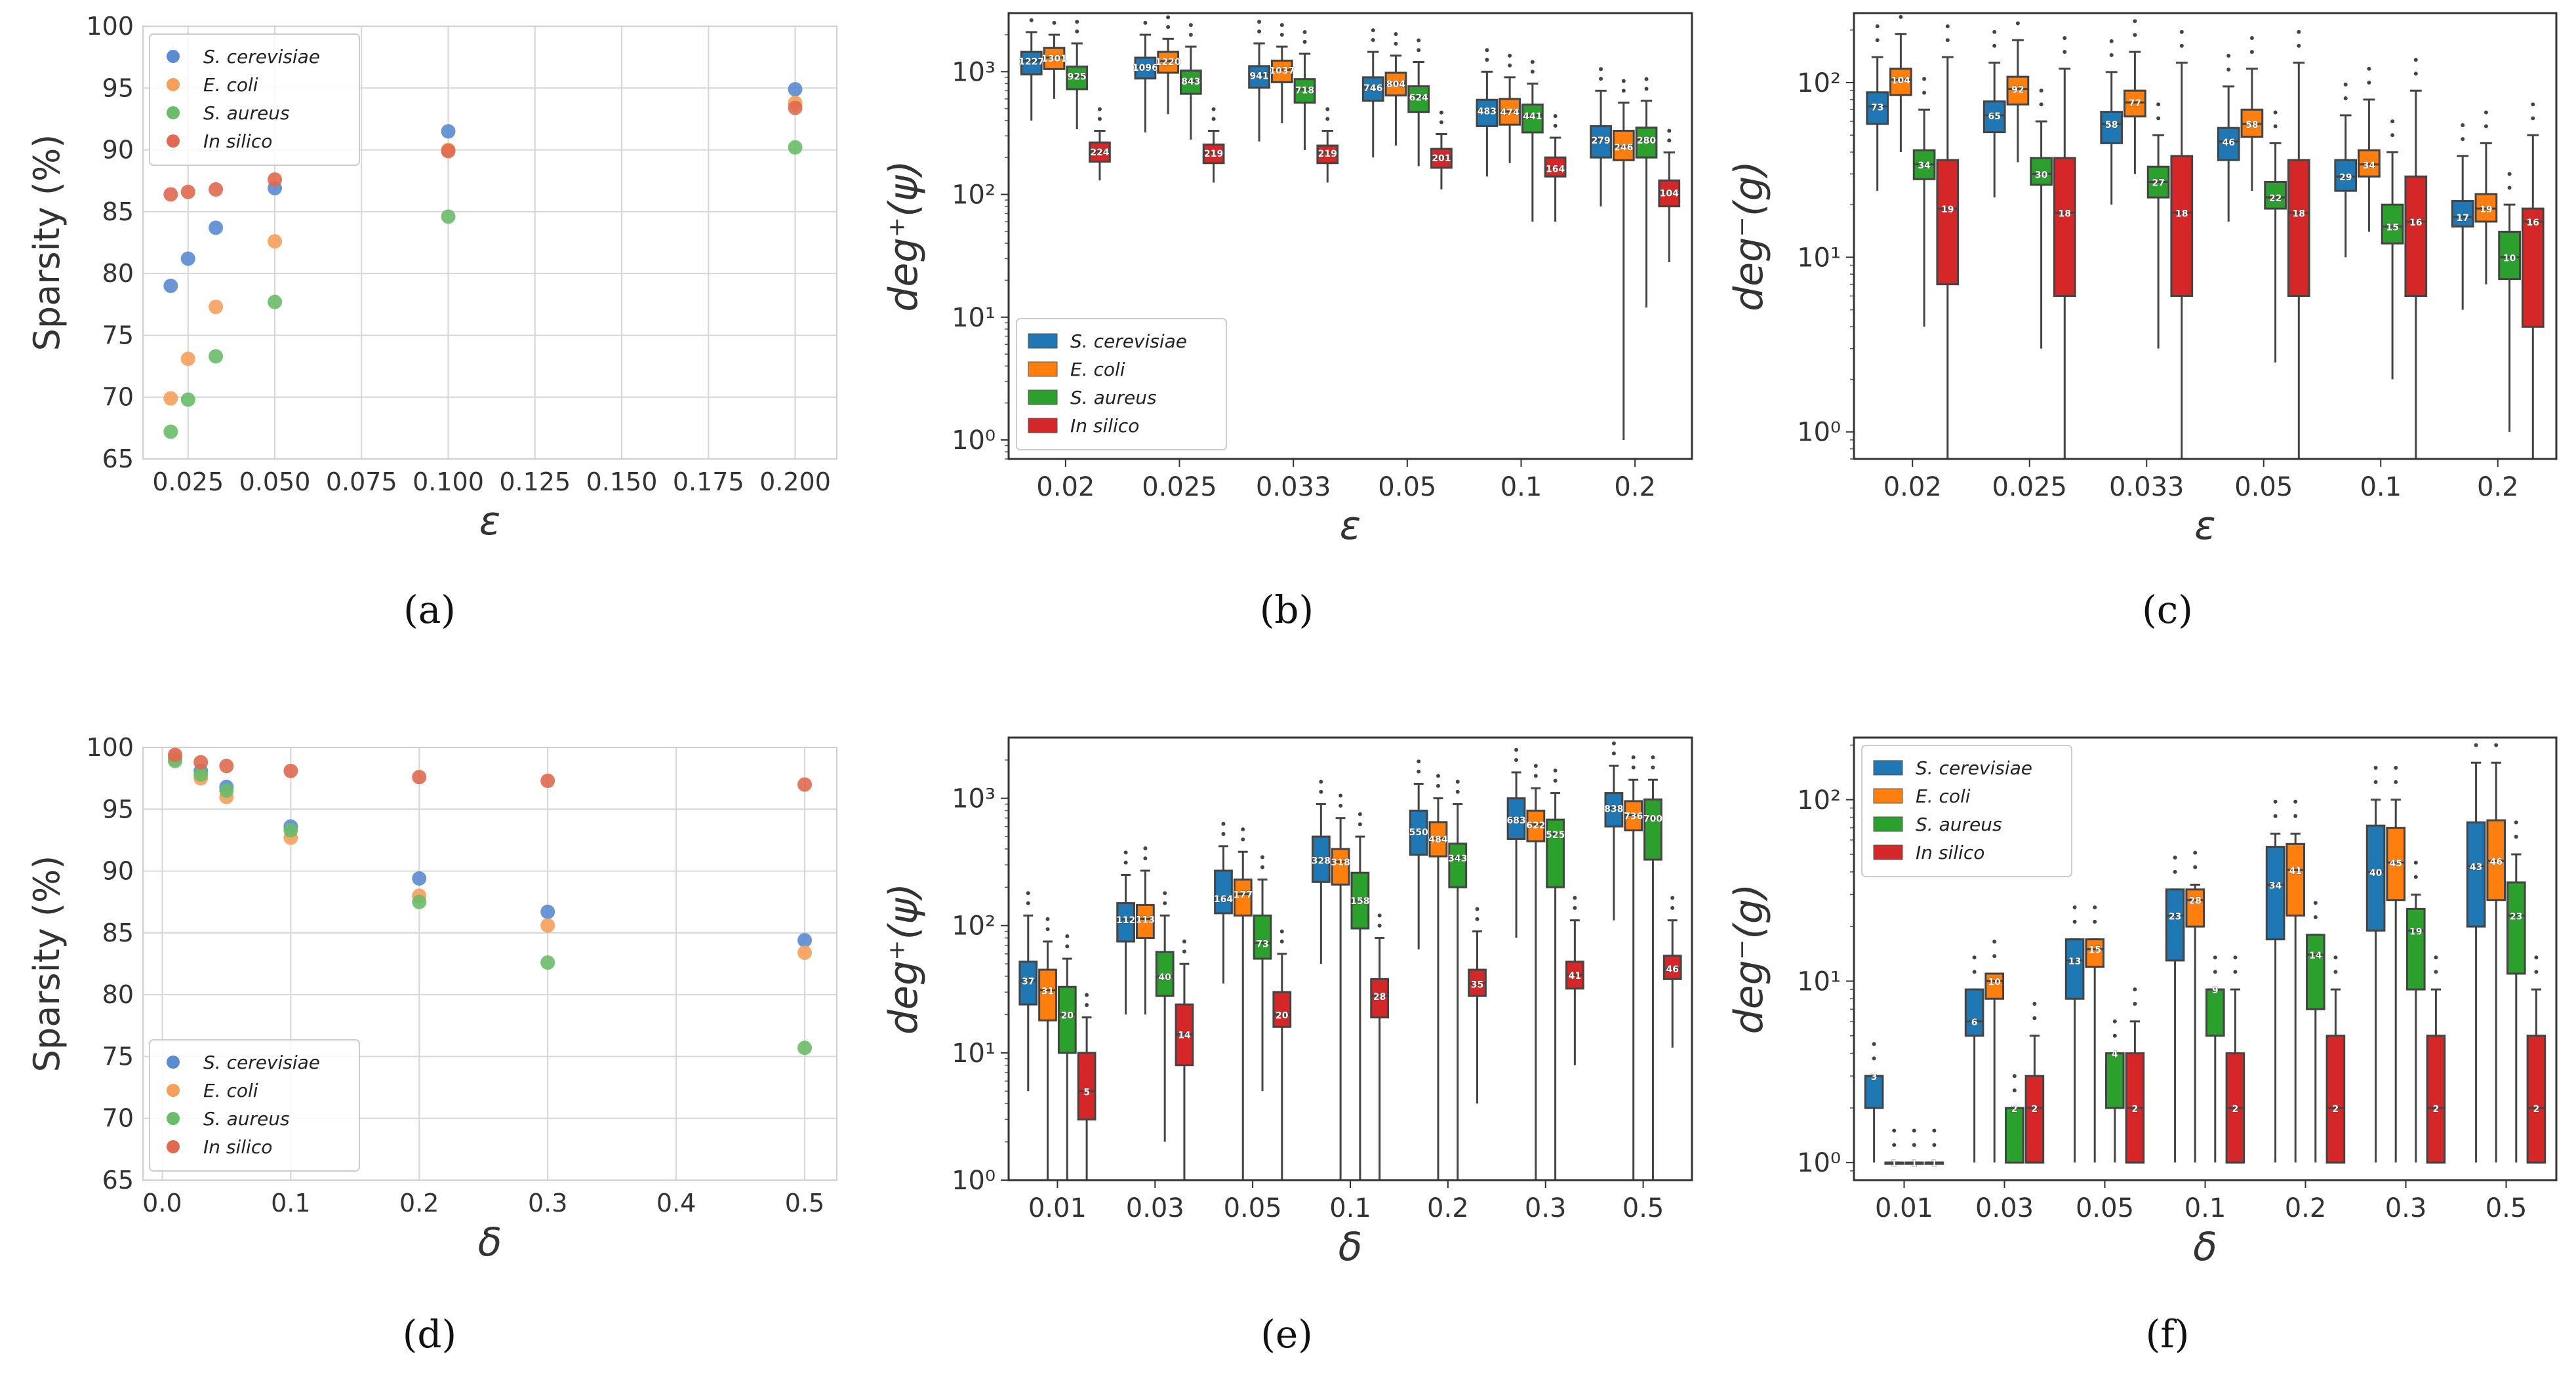 This screenshot has height=1386, width=2576. What do you see at coordinates (1350, 1208) in the screenshot?
I see `x-tick-label: 0.1` at bounding box center [1350, 1208].